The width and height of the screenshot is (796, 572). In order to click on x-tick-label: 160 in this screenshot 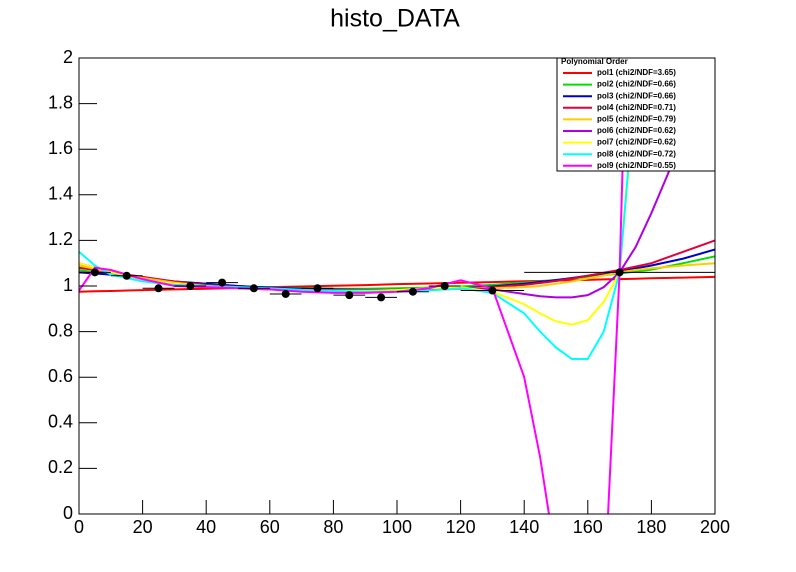, I will do `click(588, 527)`.